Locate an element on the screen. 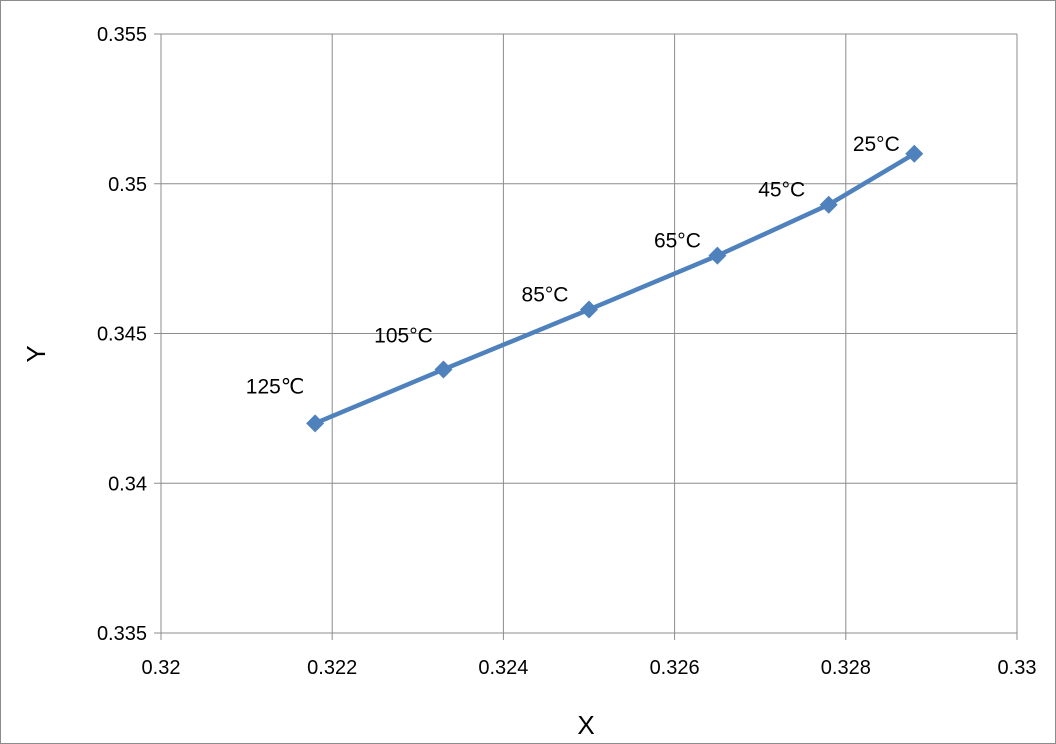 Image resolution: width=1056 pixels, height=744 pixels. x-axis-title: X is located at coordinates (585, 725).